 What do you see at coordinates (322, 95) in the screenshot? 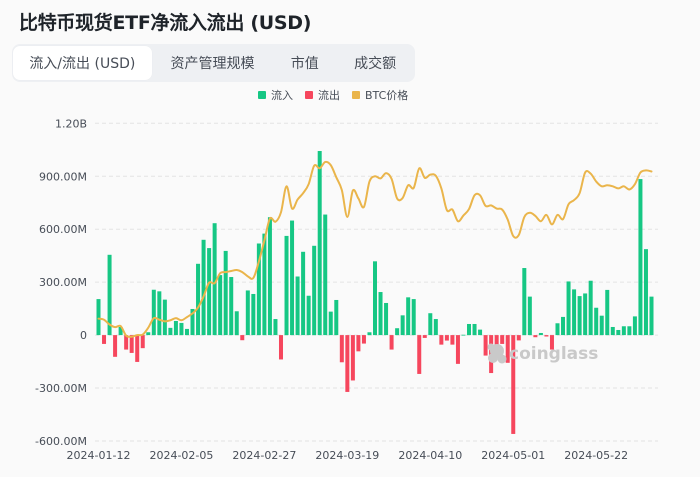
I see `legend-item-outflow: 流出` at bounding box center [322, 95].